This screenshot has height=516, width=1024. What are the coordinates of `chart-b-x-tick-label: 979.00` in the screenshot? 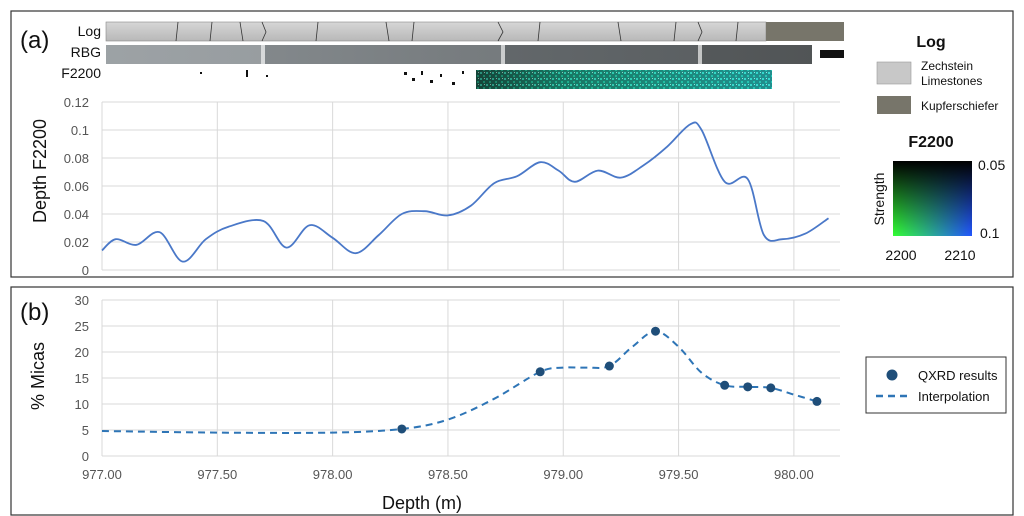 It's located at (563, 474).